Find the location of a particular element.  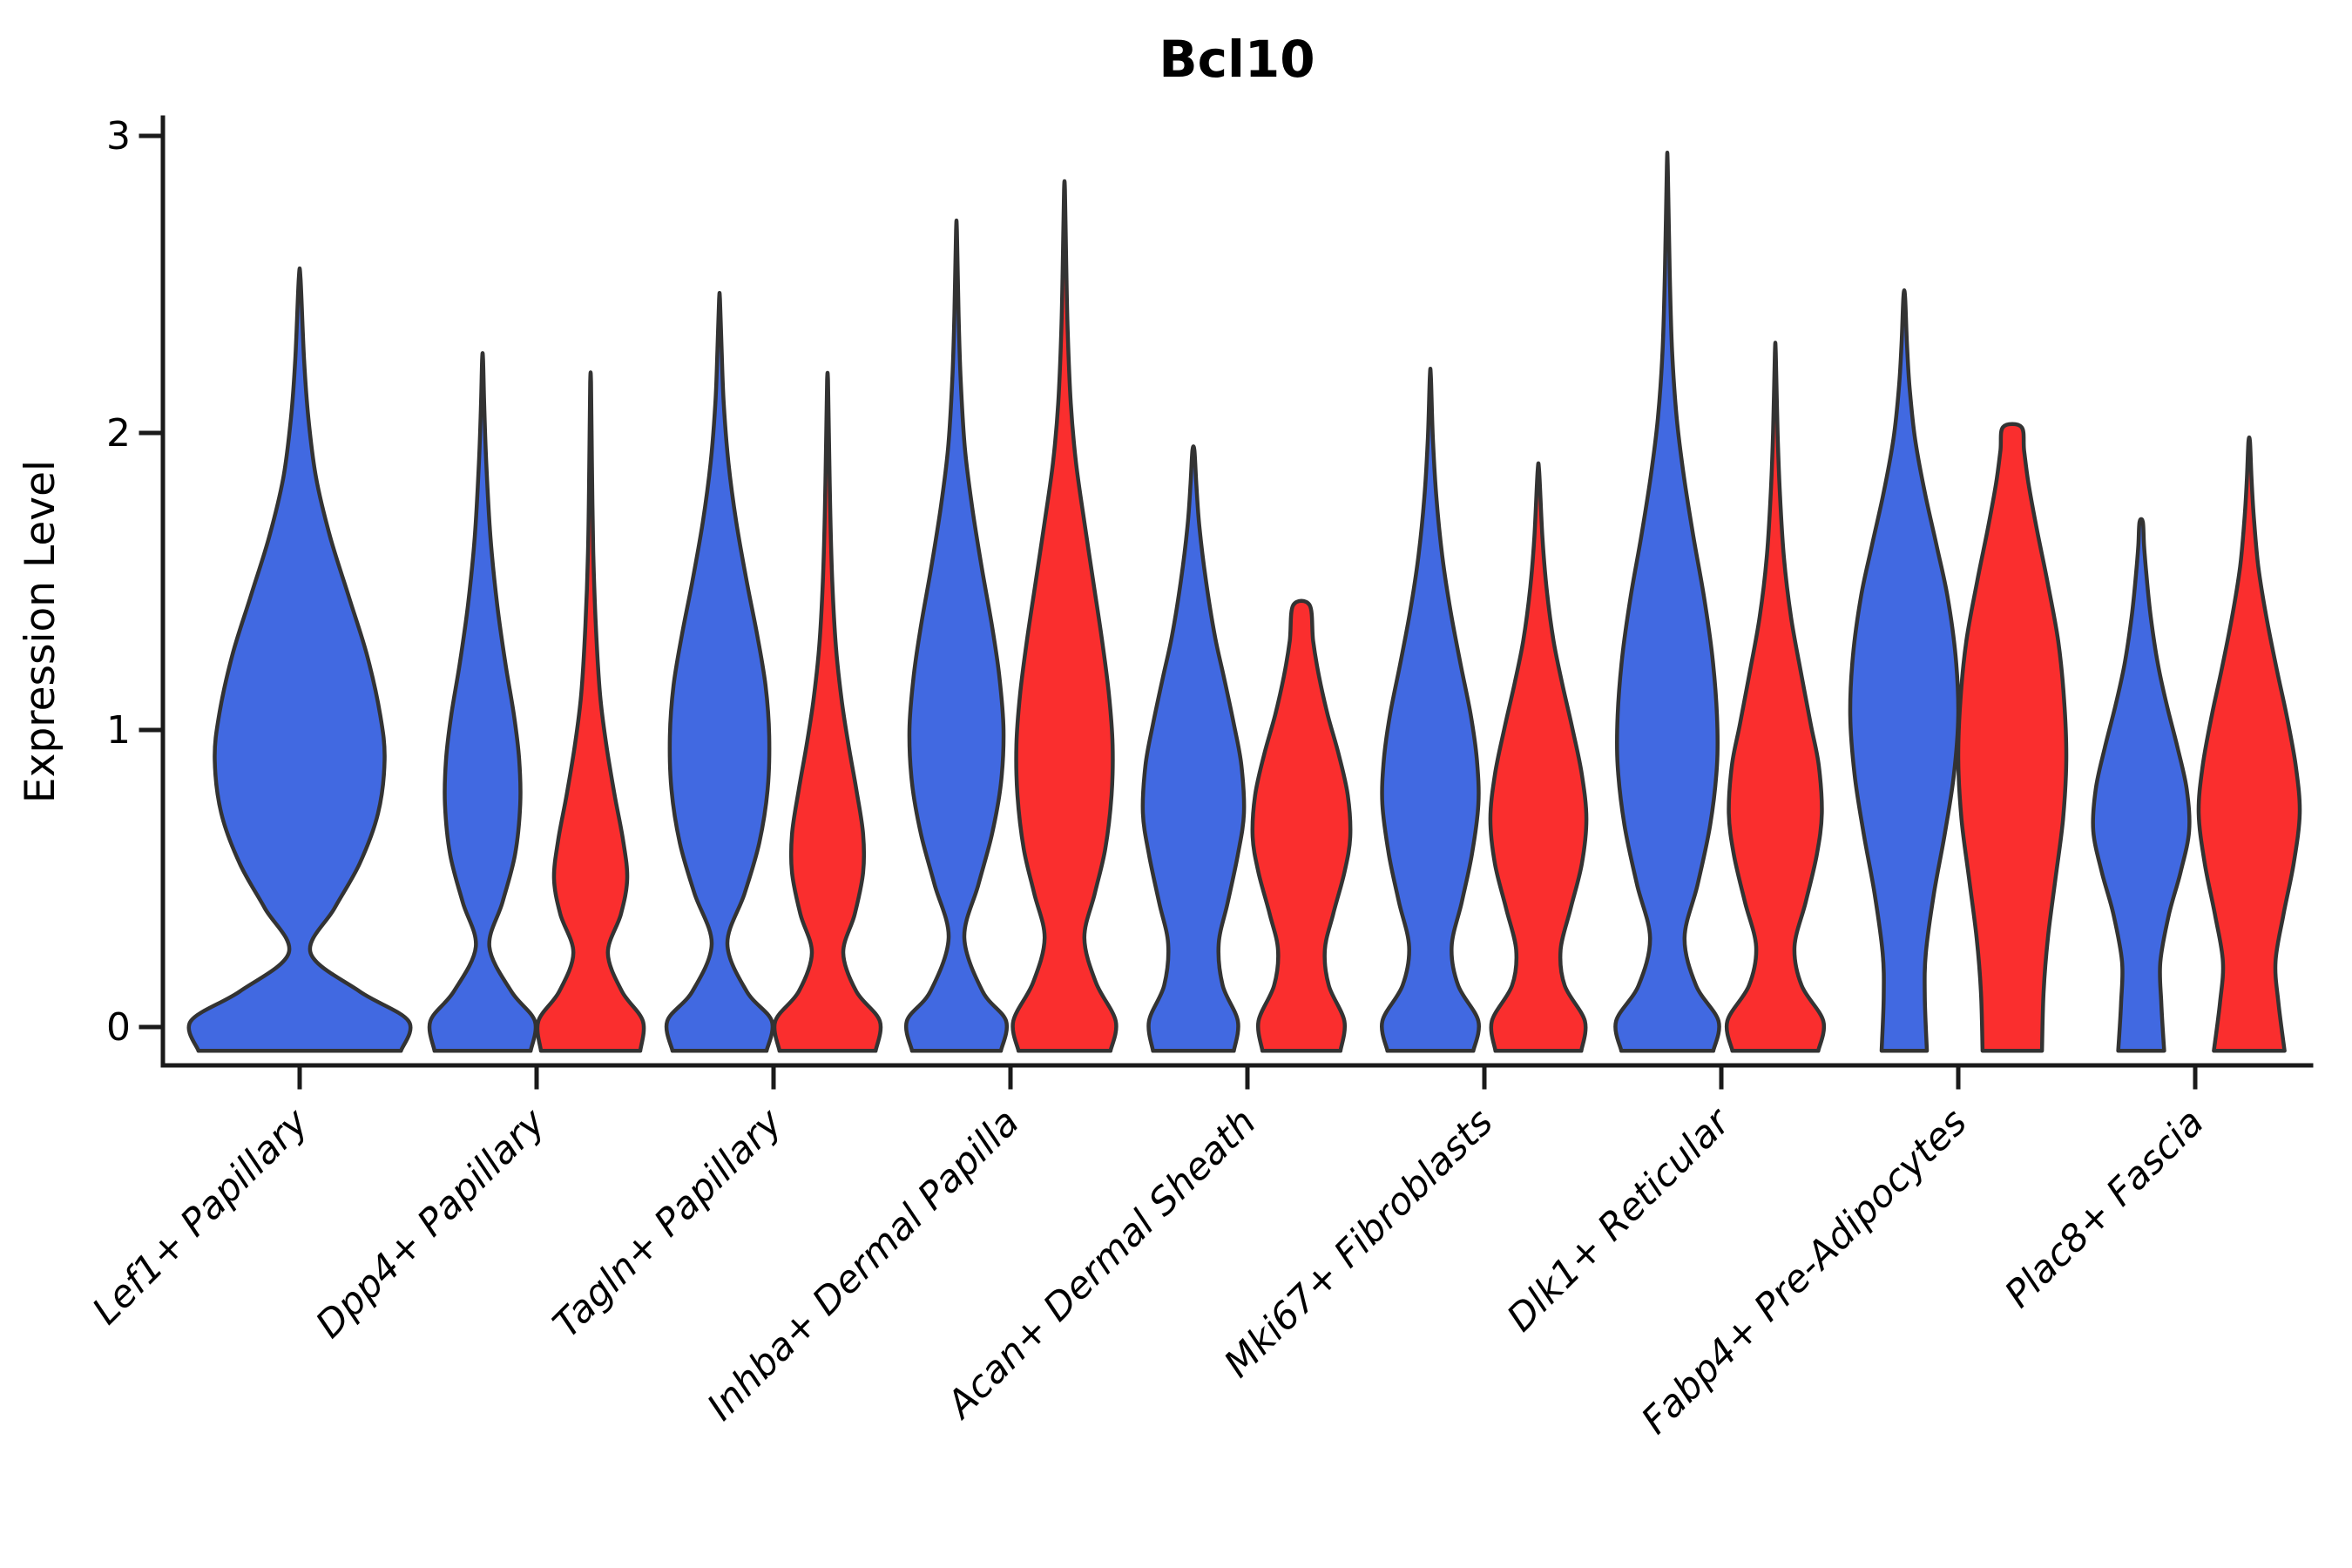

y-tick-label: 3 is located at coordinates (119, 136).